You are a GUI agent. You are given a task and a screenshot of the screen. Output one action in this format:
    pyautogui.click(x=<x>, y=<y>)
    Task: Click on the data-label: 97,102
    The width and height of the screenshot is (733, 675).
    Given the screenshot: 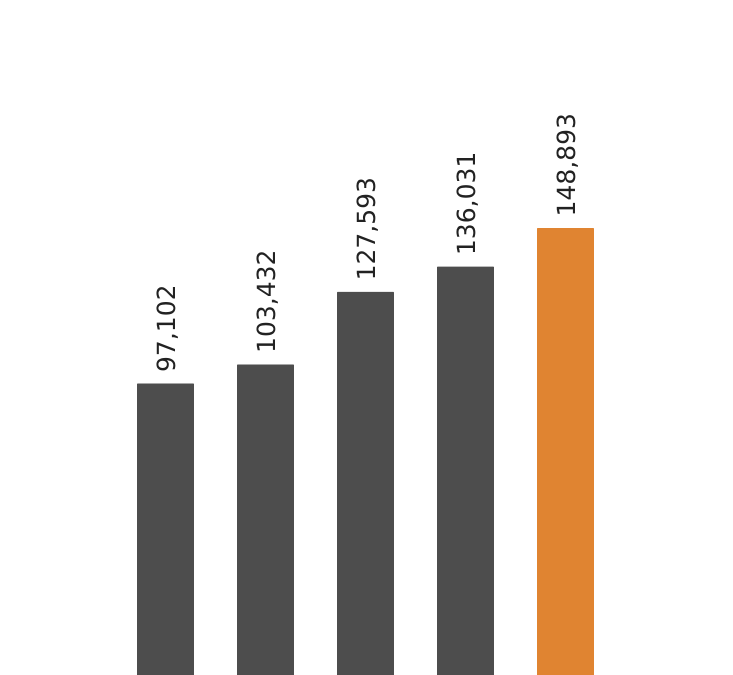 What is the action you would take?
    pyautogui.click(x=166, y=328)
    